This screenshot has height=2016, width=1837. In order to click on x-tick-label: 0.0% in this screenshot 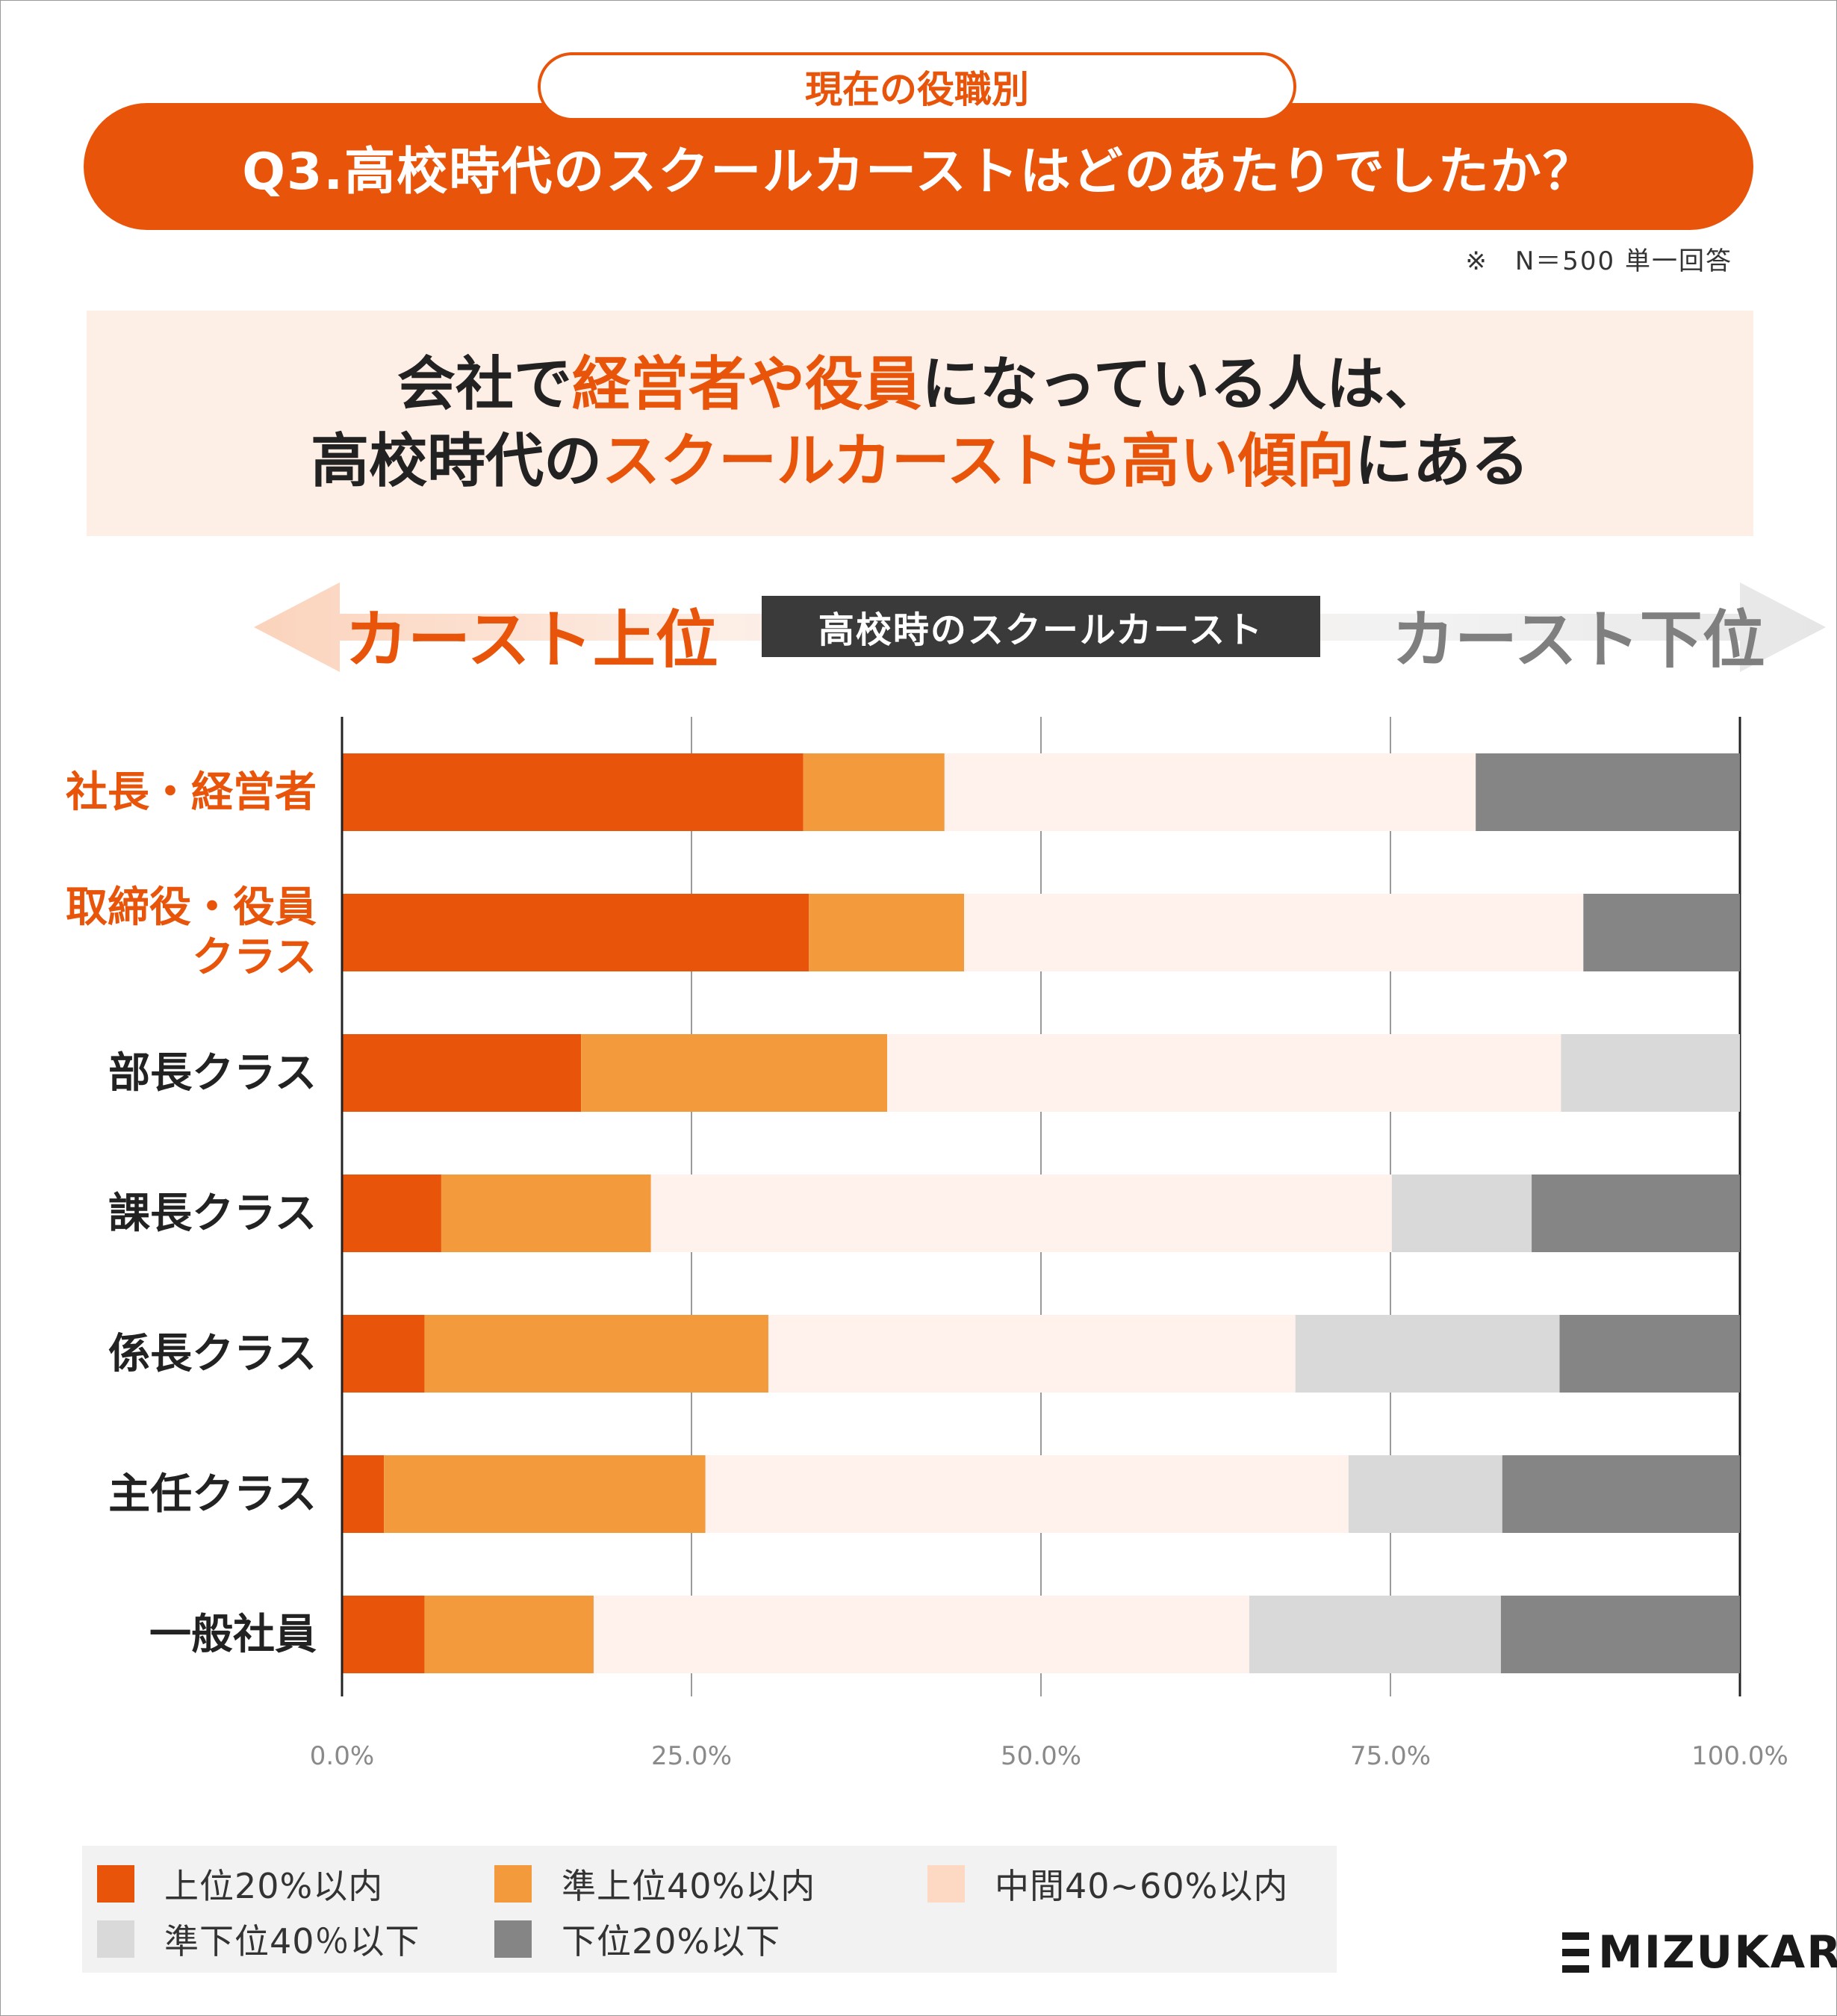, I will do `click(342, 1756)`.